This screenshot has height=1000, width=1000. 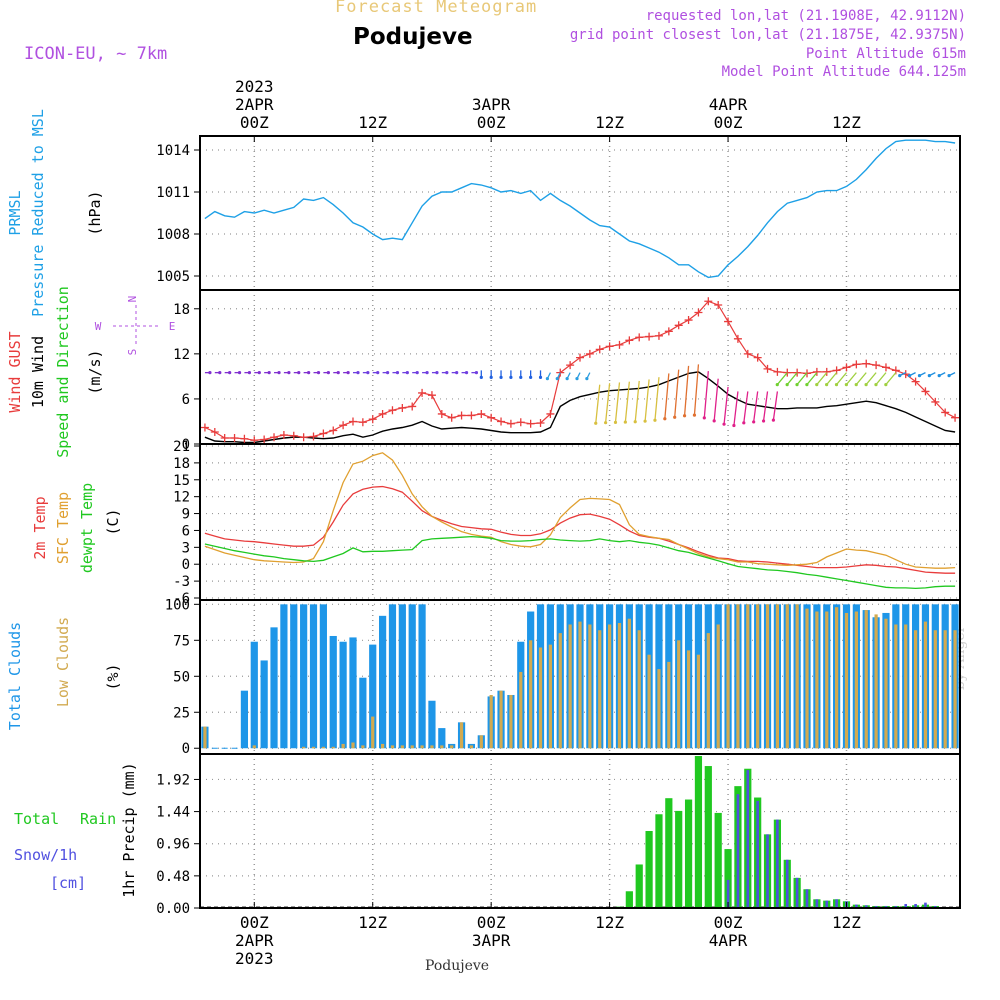 I want to click on temp-2m-line, so click(x=580, y=529).